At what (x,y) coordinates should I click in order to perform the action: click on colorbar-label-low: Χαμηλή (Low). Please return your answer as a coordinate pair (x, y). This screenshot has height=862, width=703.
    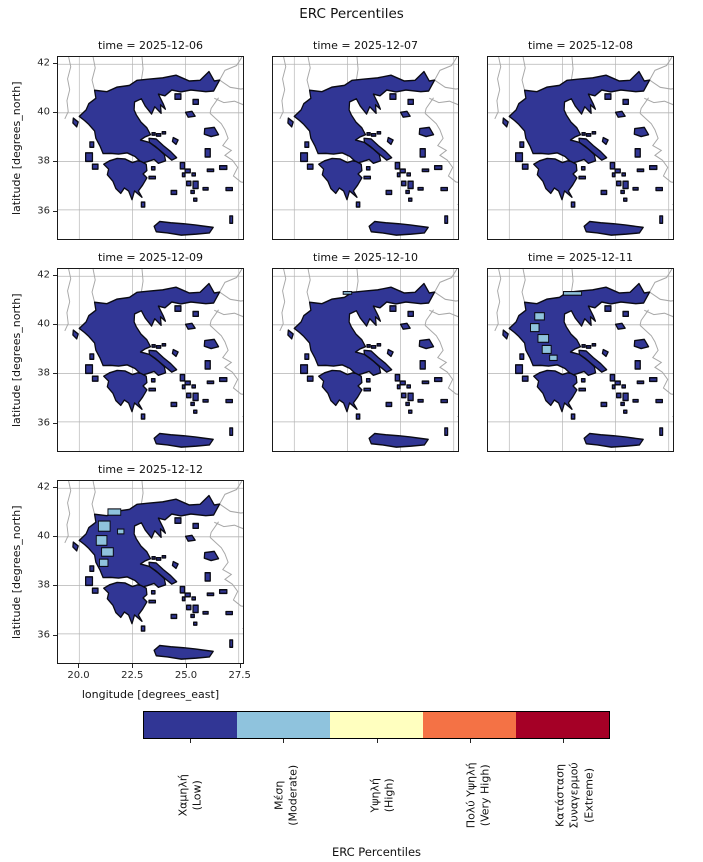
    Looking at the image, I should click on (190, 795).